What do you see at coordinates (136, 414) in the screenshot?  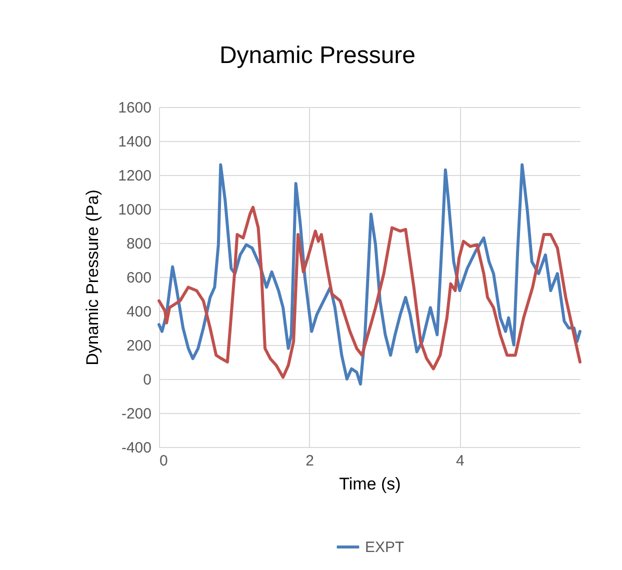 I see `y-tick-label: -200` at bounding box center [136, 414].